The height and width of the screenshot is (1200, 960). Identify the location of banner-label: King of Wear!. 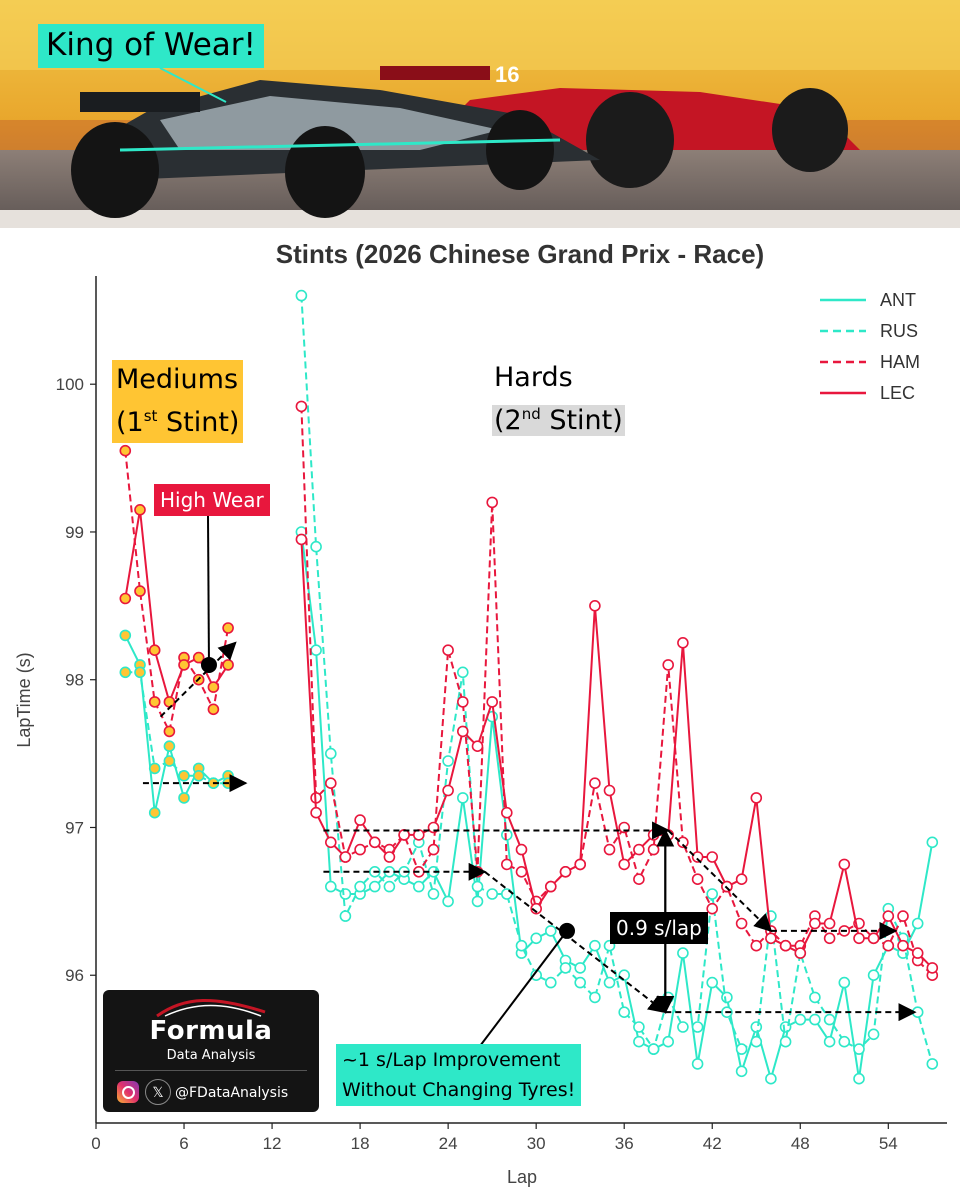
(151, 46).